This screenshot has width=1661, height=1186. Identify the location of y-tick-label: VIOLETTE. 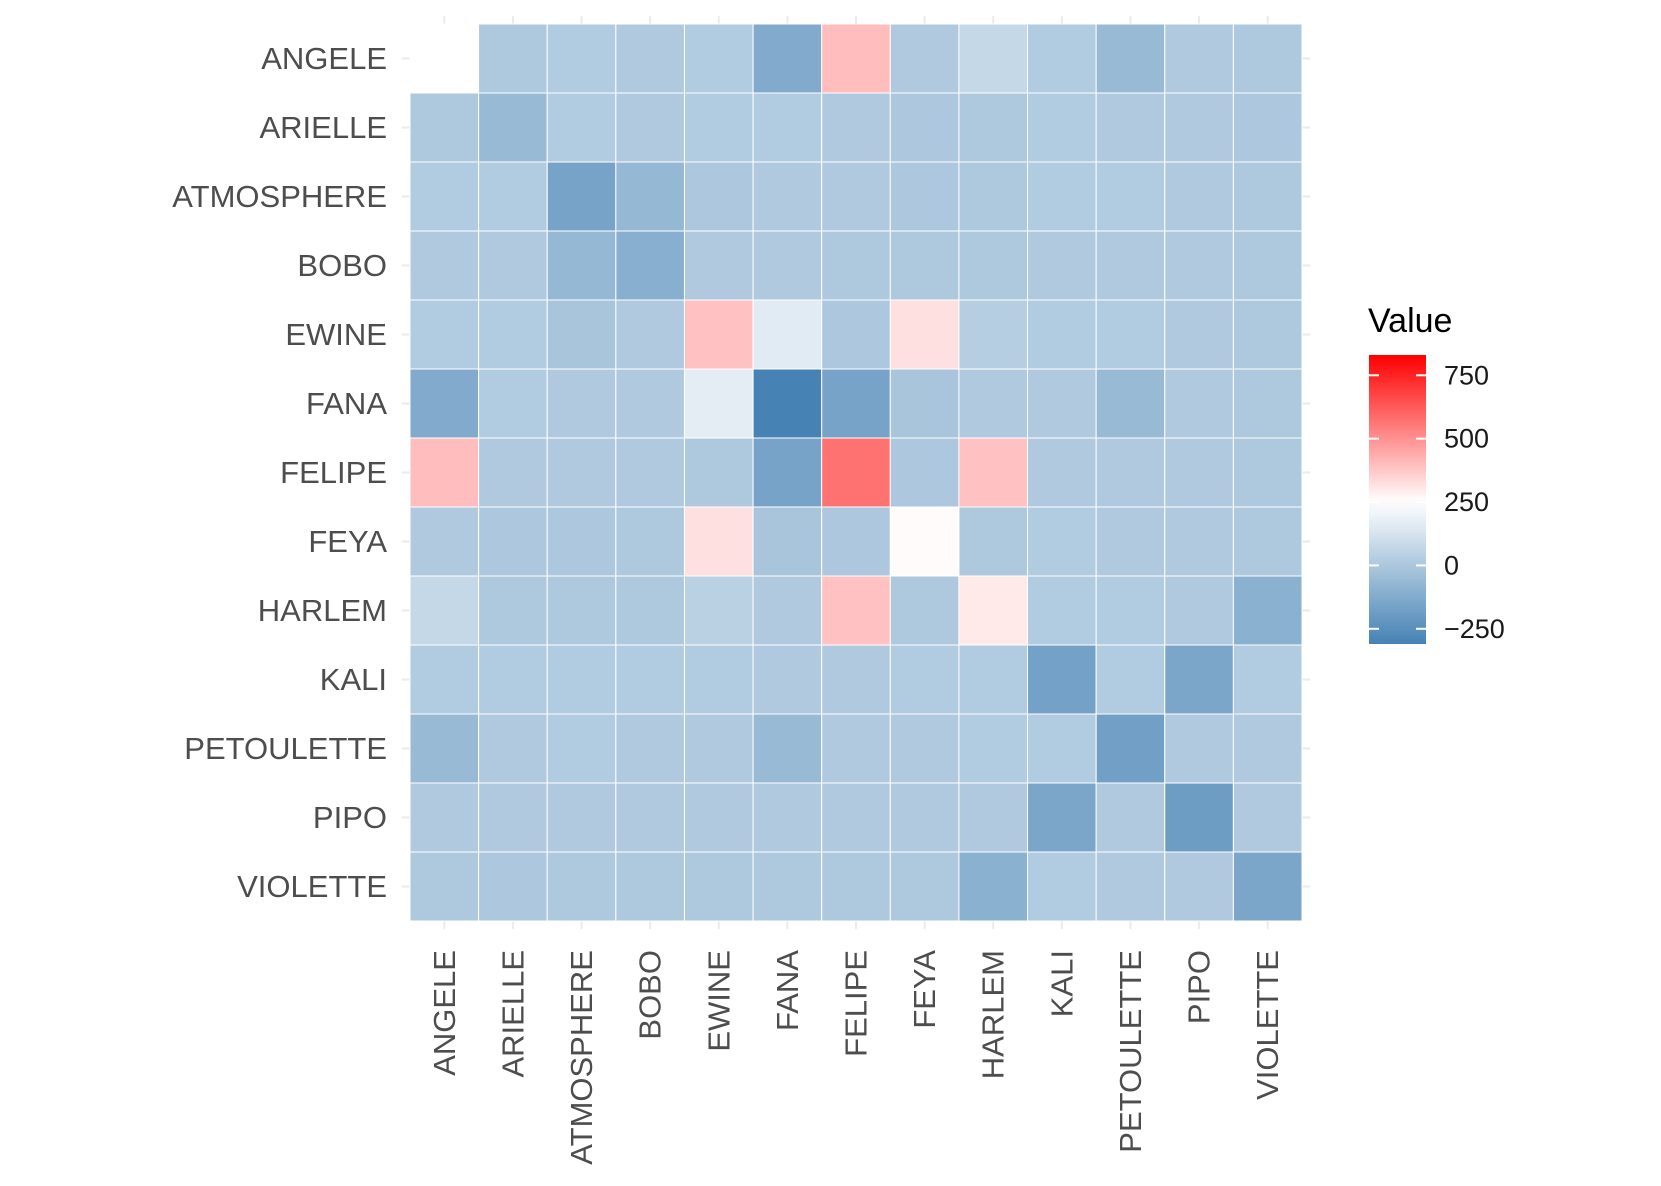
(312, 886).